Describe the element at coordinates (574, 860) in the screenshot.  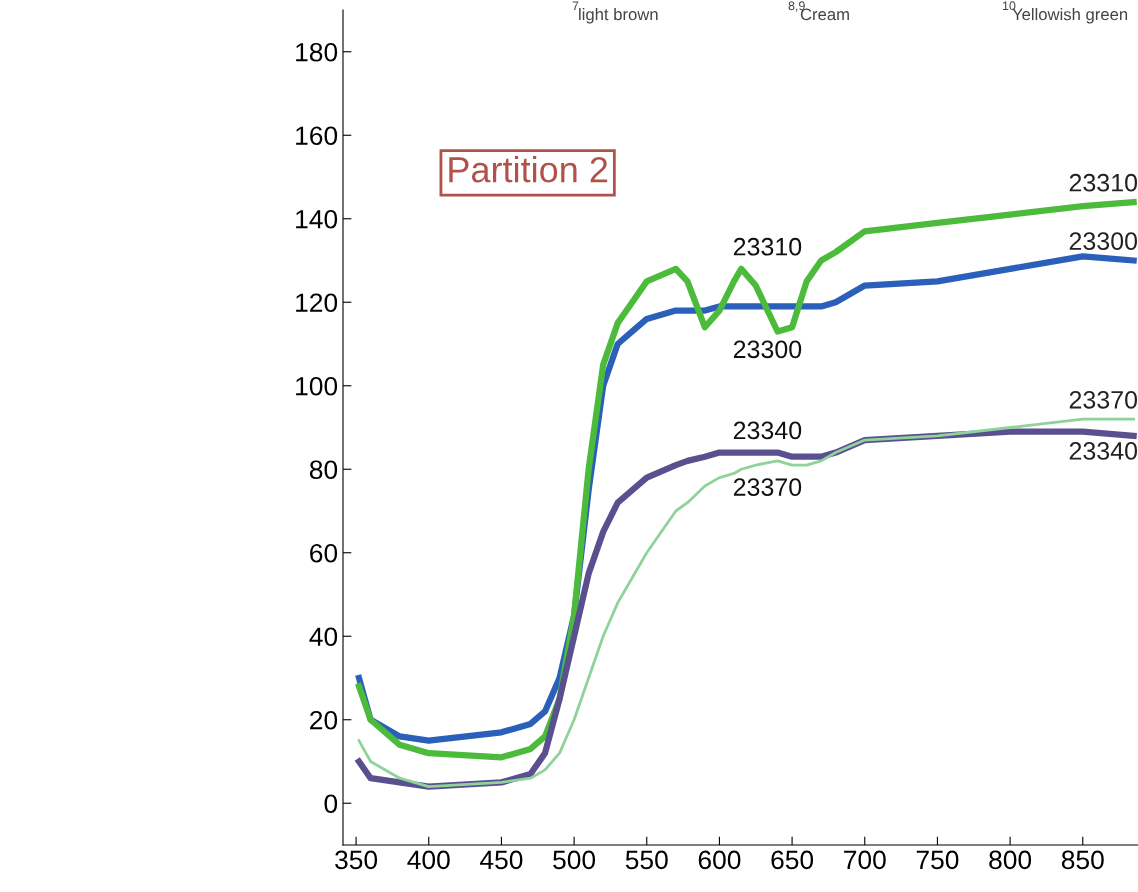
I see `x-tick-label: 500` at that location.